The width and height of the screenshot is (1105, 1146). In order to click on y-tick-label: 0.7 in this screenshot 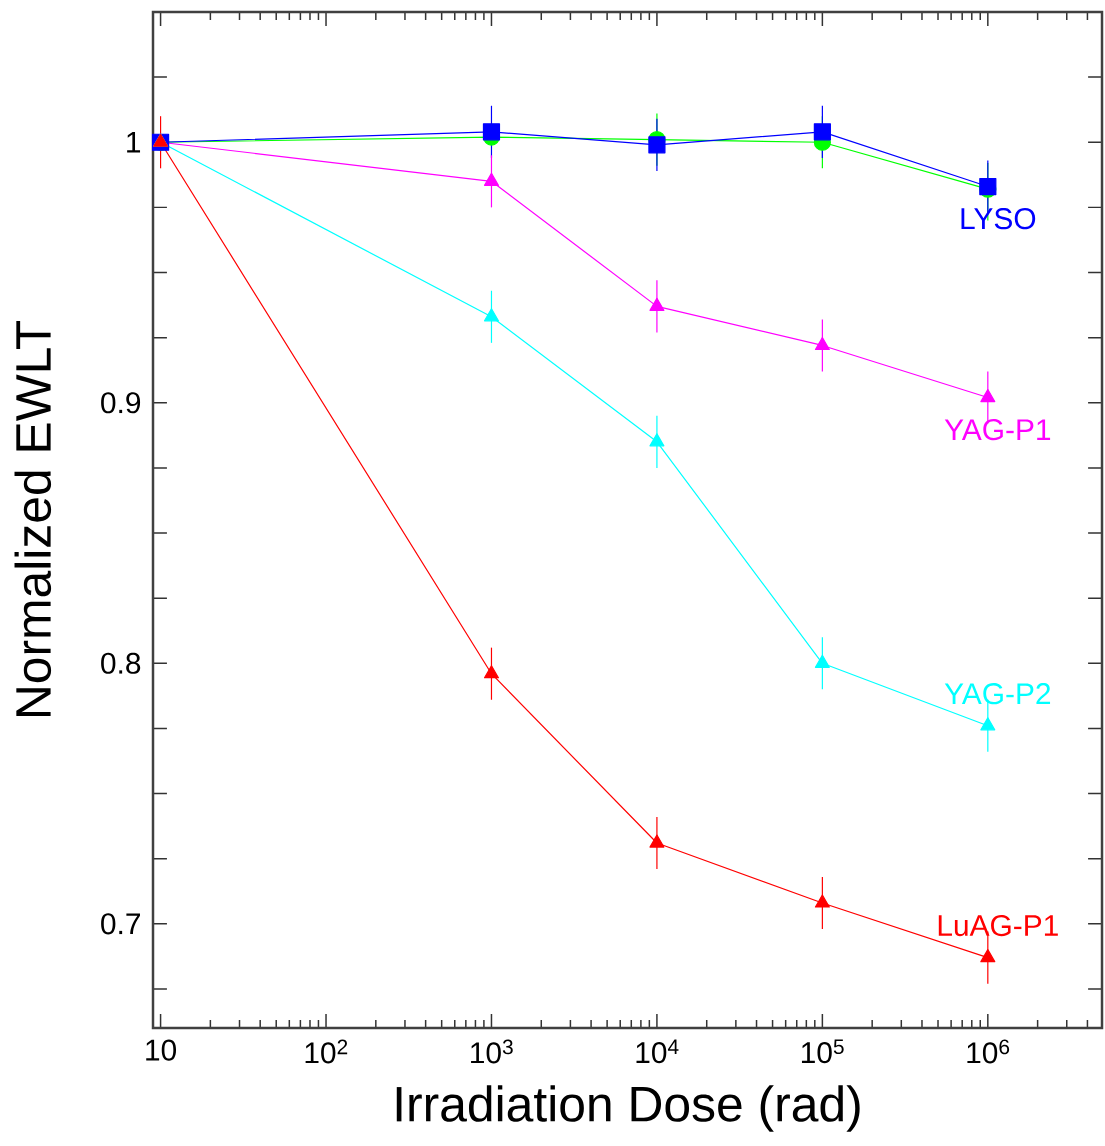, I will do `click(120, 924)`.